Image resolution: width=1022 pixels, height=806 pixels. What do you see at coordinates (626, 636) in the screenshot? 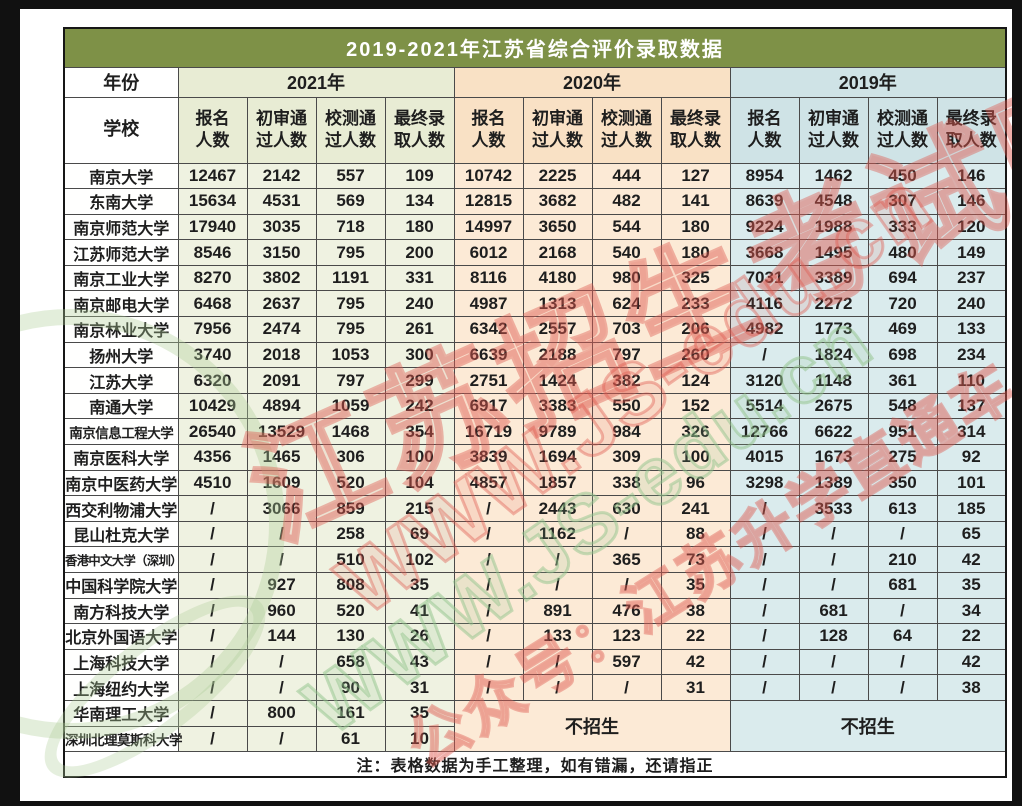
I see `value-cell: 123` at bounding box center [626, 636].